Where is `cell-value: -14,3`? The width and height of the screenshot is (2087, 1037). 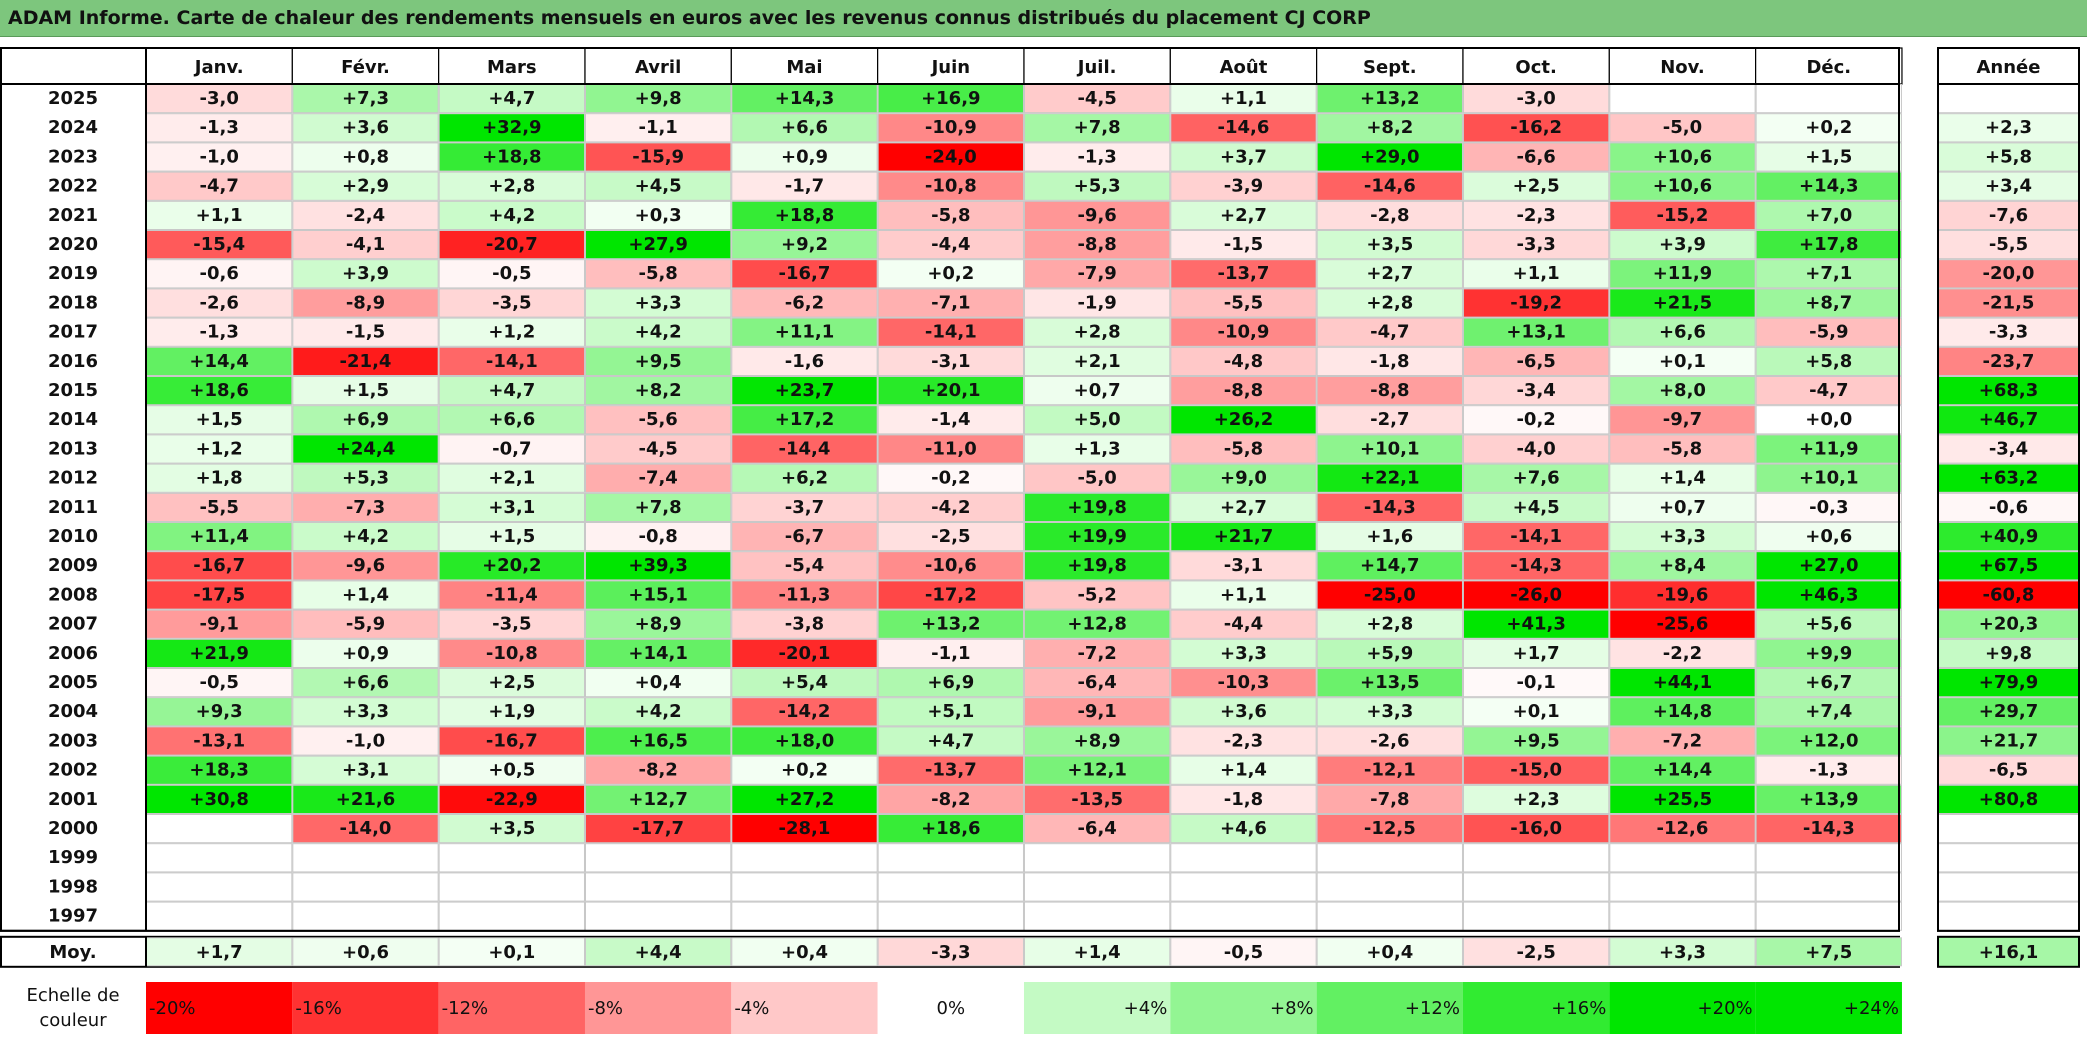
cell-value: -14,3 is located at coordinates (1536, 565).